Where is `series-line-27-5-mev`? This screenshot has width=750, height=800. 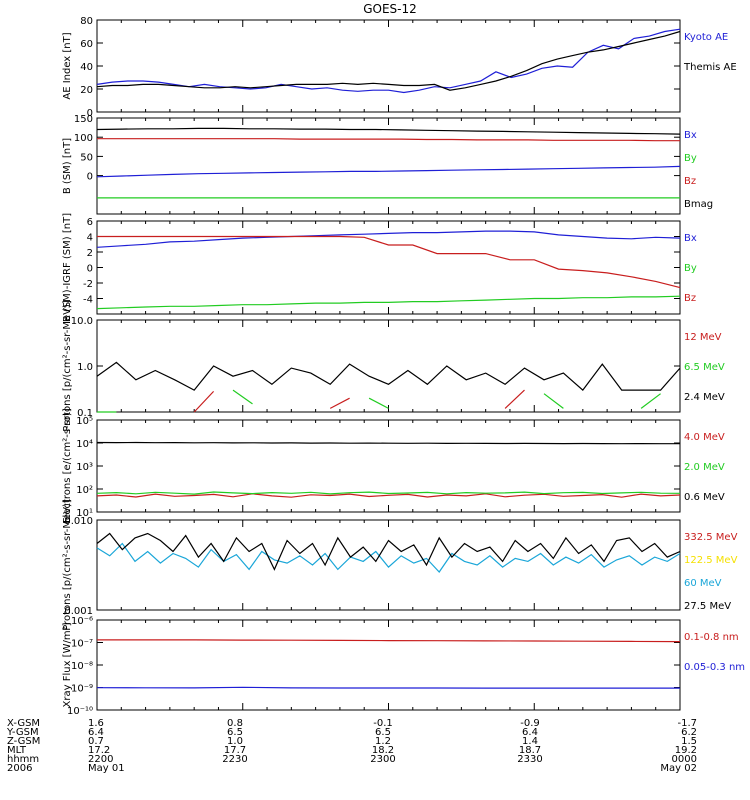 series-line-27-5-mev is located at coordinates (388, 551).